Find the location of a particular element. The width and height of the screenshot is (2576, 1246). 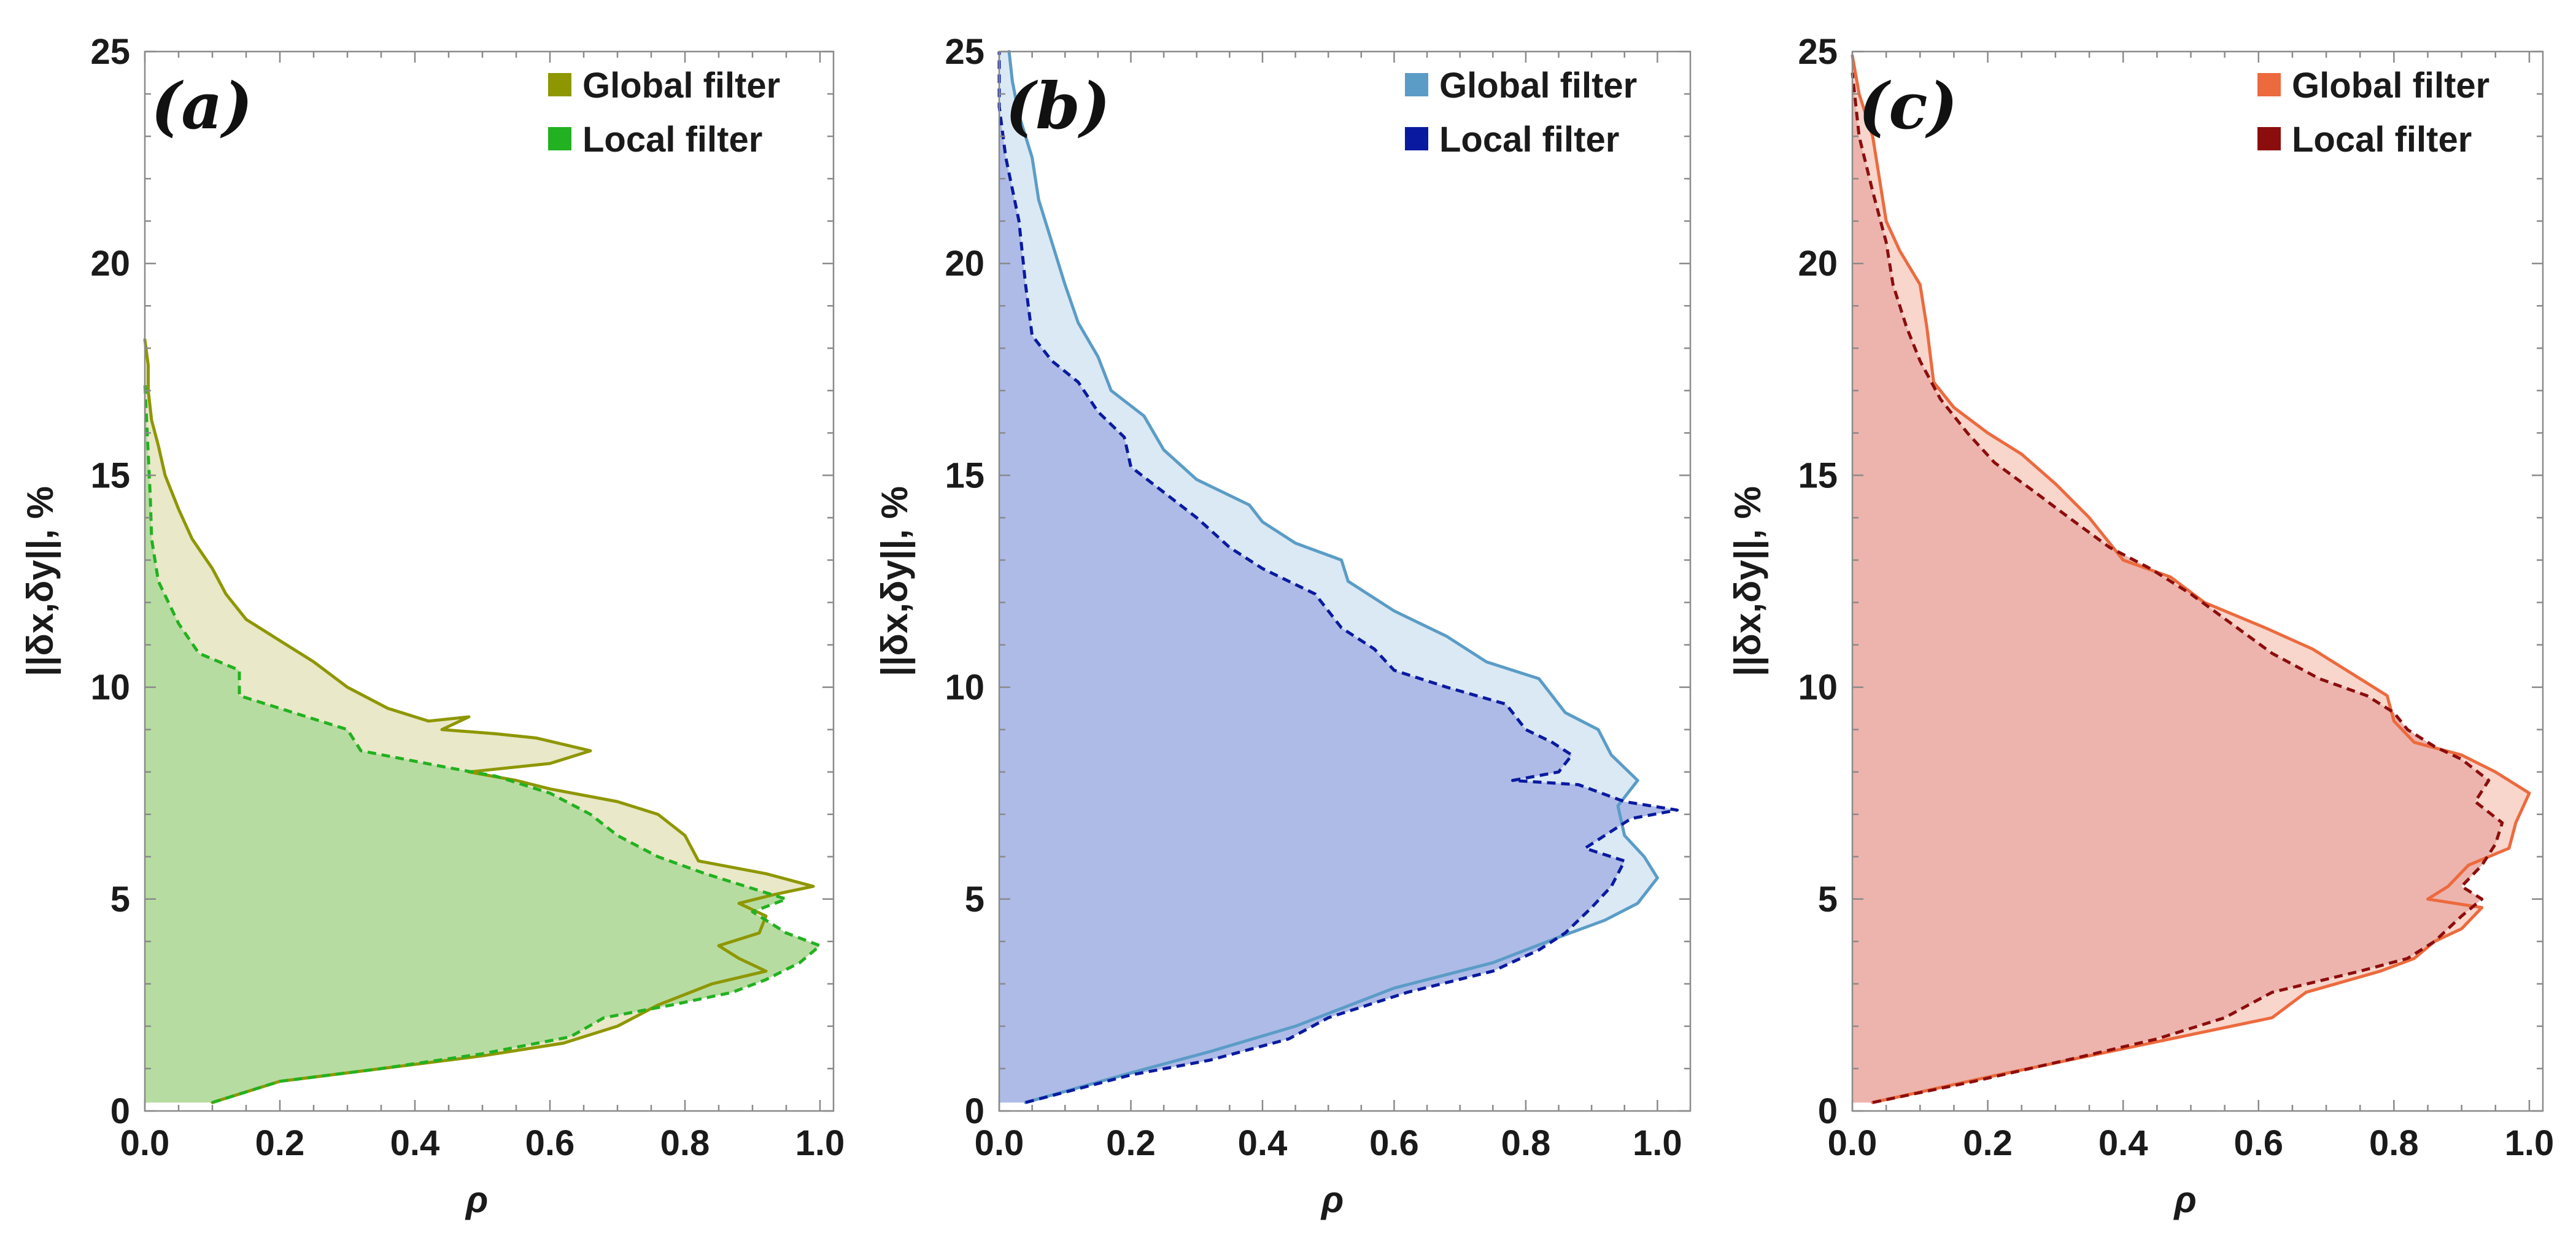

panel-label: (a) is located at coordinates (202, 106).